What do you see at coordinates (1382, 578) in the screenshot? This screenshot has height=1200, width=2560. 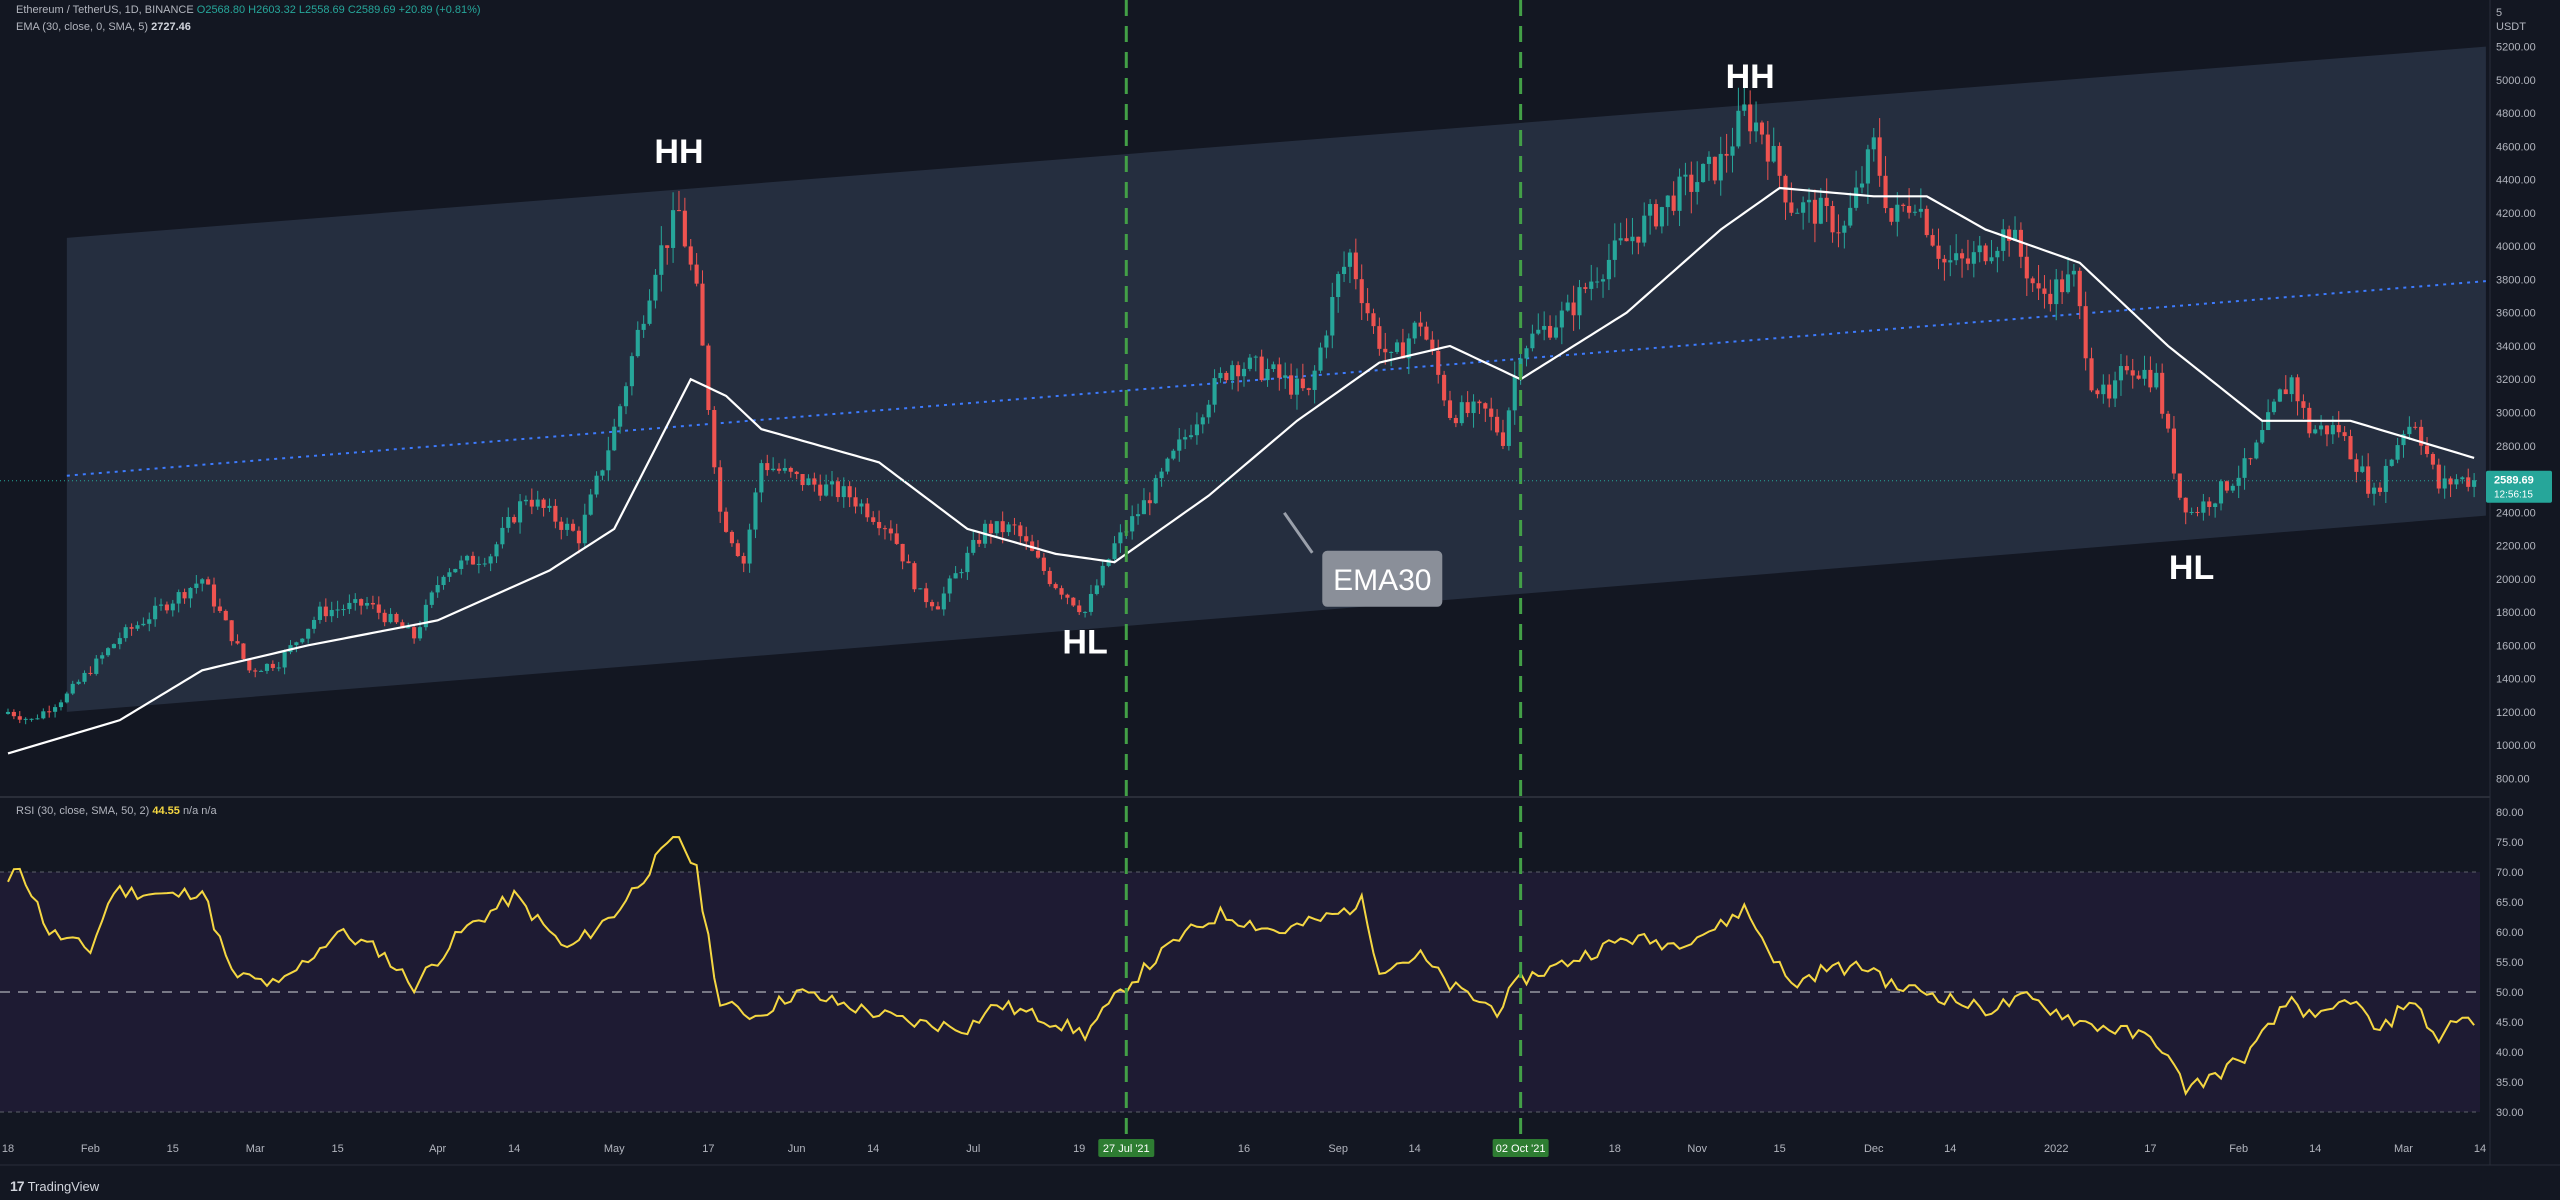 I see `ema30-callout-box` at bounding box center [1382, 578].